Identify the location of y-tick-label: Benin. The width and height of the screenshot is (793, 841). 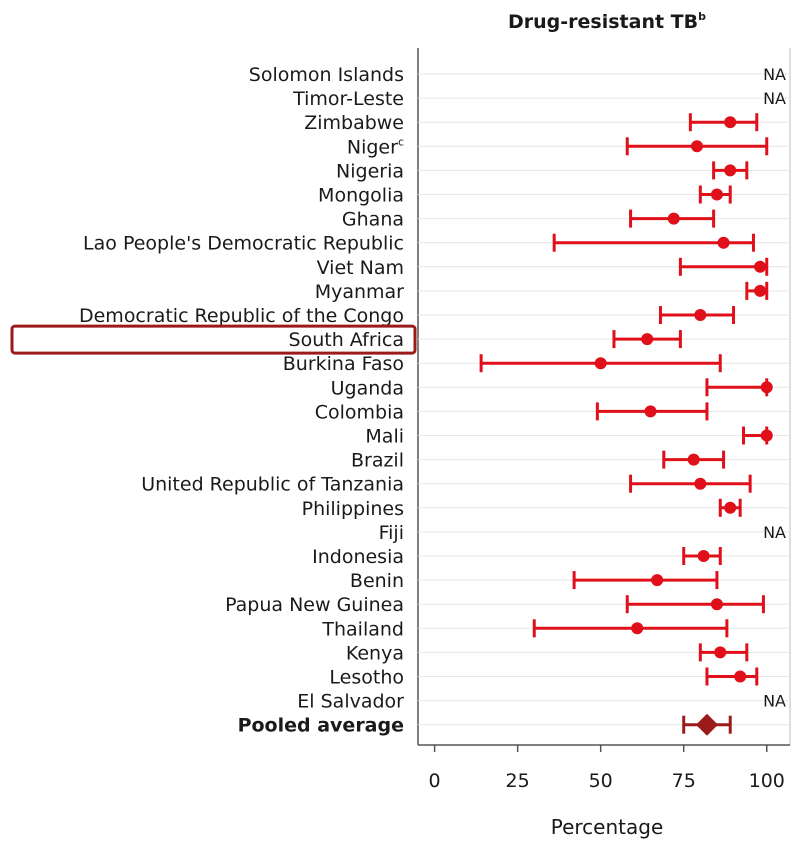
(377, 581).